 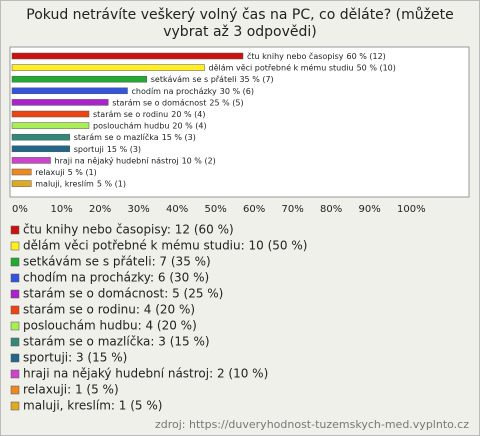 I want to click on legend-label: starám se o domácnost: 5 (25 %), so click(x=123, y=294).